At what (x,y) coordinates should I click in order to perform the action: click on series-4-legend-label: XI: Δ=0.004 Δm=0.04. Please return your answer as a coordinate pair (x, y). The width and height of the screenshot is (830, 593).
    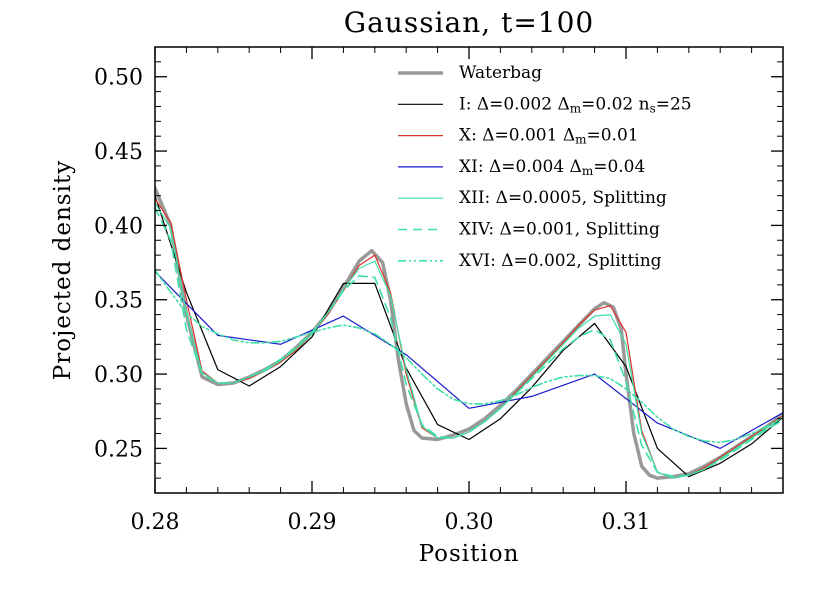
    Looking at the image, I should click on (552, 167).